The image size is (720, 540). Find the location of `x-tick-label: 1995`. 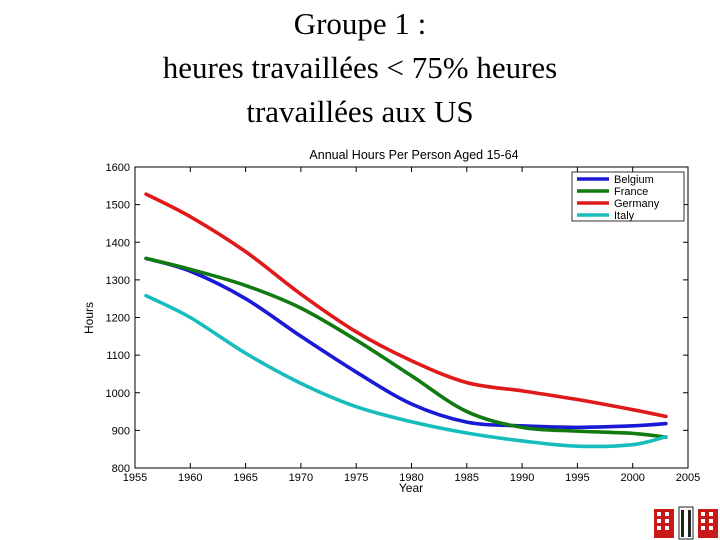

x-tick-label: 1995 is located at coordinates (577, 478).